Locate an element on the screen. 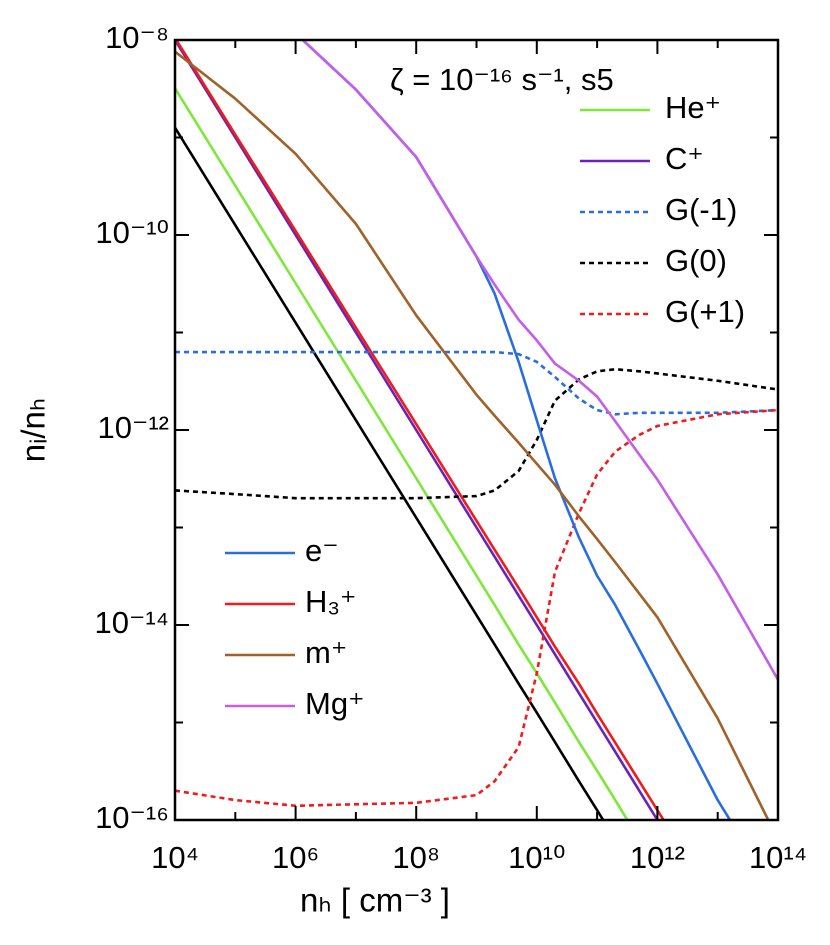  x-tick-label: 10⁶ is located at coordinates (295, 857).